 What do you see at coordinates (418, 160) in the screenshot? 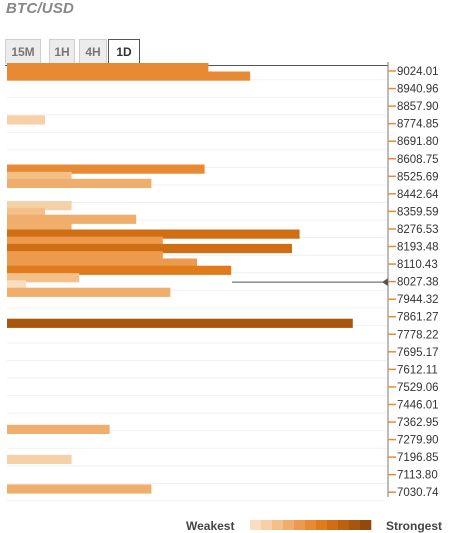
I see `price-label: 8608.75` at bounding box center [418, 160].